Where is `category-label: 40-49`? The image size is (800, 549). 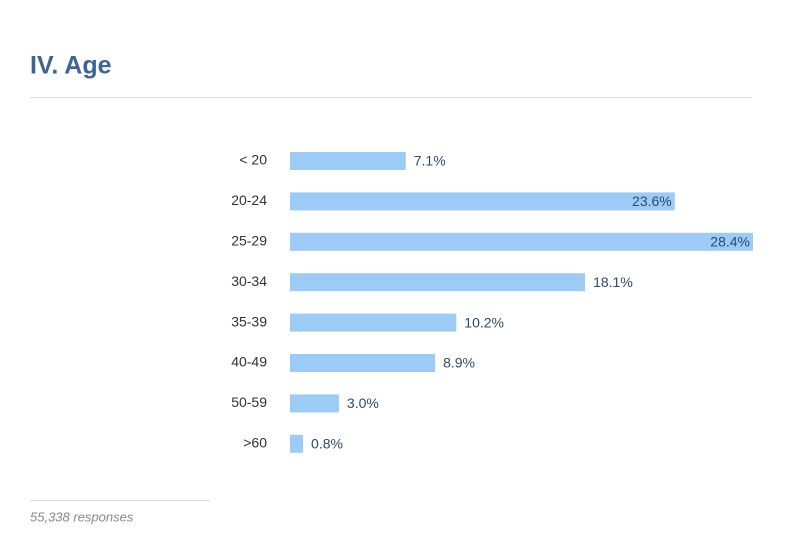
category-label: 40-49 is located at coordinates (249, 362).